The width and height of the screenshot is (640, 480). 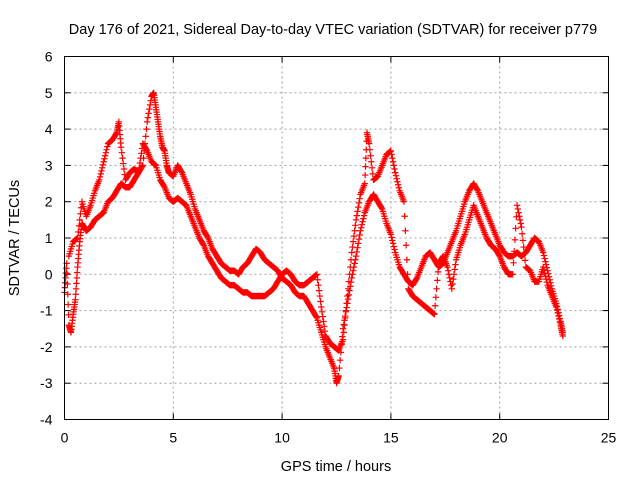 I want to click on y-tick-label: 5, so click(x=49, y=93).